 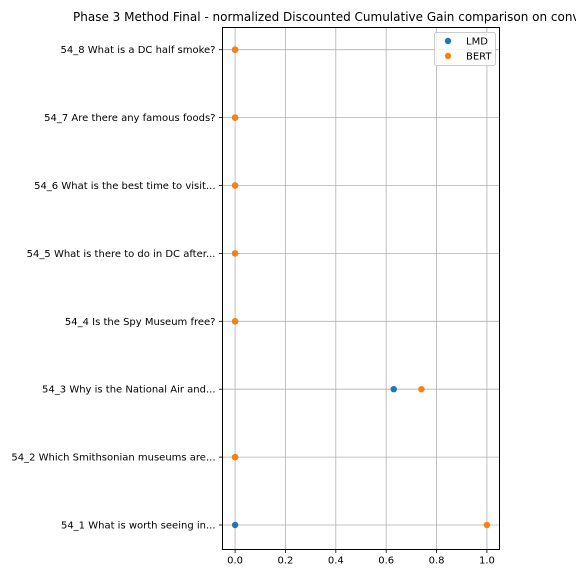 What do you see at coordinates (437, 561) in the screenshot?
I see `x-tick-label: 0.8` at bounding box center [437, 561].